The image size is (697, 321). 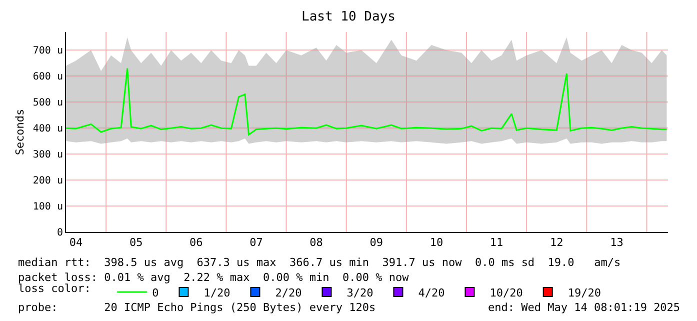 What do you see at coordinates (557, 243) in the screenshot?
I see `x-tick-label: 12` at bounding box center [557, 243].